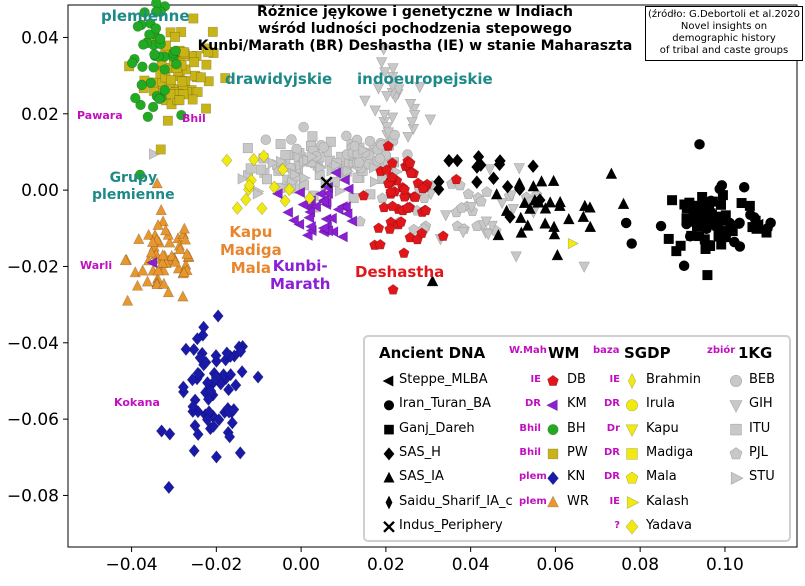 This screenshot has width=805, height=586. Describe the element at coordinates (530, 428) in the screenshot. I see `legend-tag: Bhil` at that location.